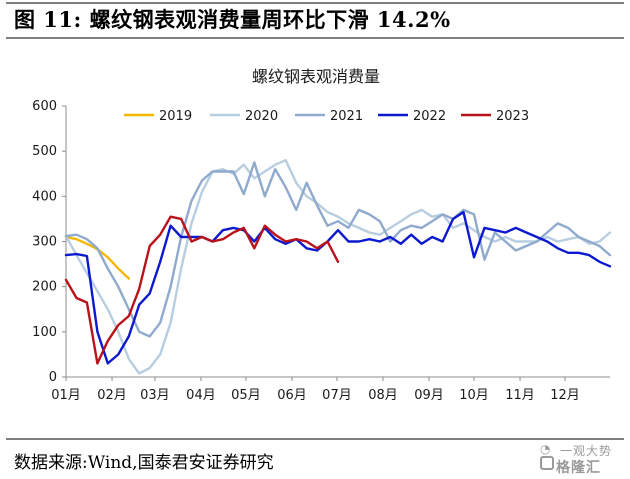  I want to click on x-tick-label: 06月, so click(292, 395).